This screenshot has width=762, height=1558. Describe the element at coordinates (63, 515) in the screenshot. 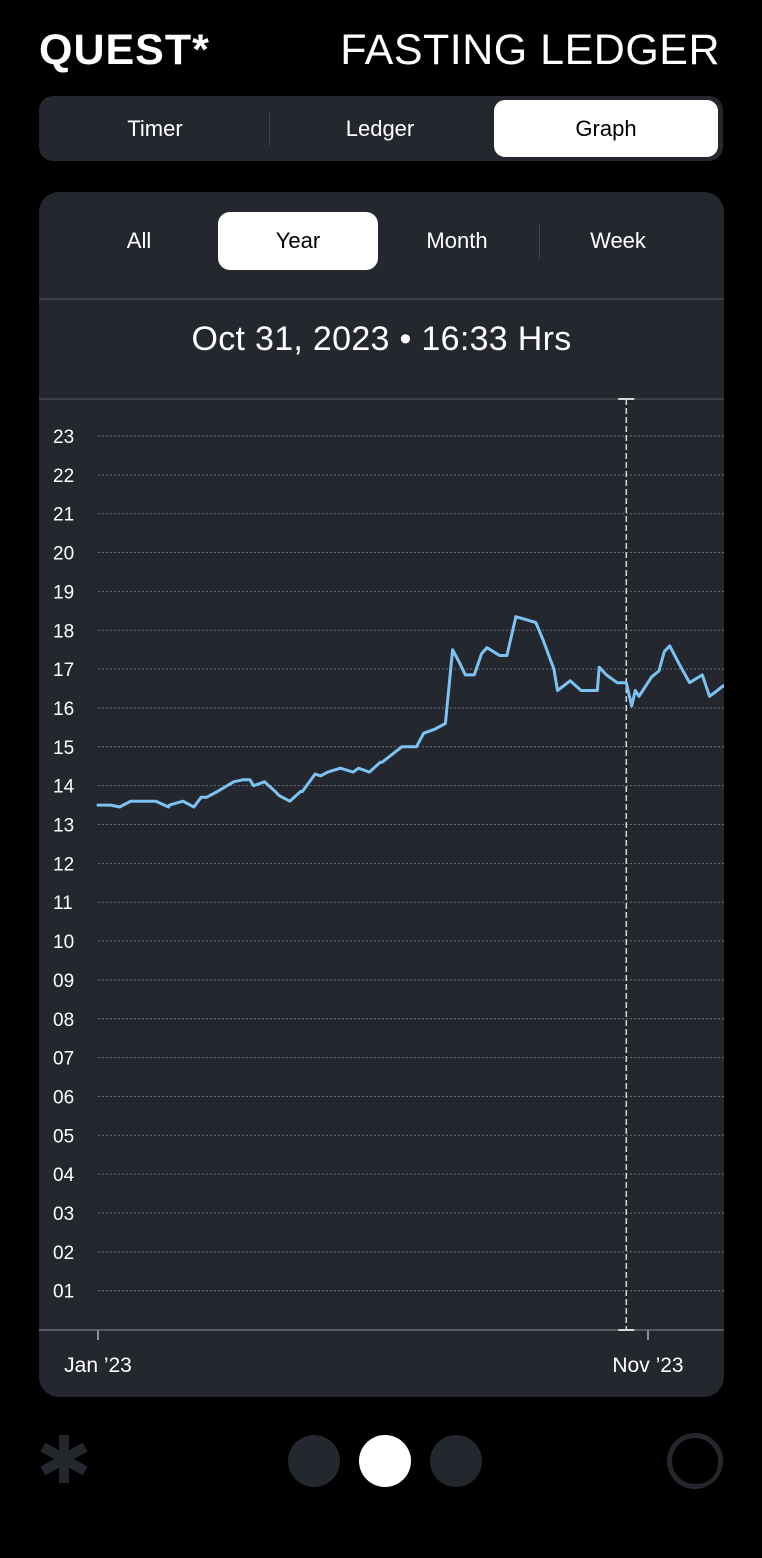

I see `y-tick-label: 21` at that location.